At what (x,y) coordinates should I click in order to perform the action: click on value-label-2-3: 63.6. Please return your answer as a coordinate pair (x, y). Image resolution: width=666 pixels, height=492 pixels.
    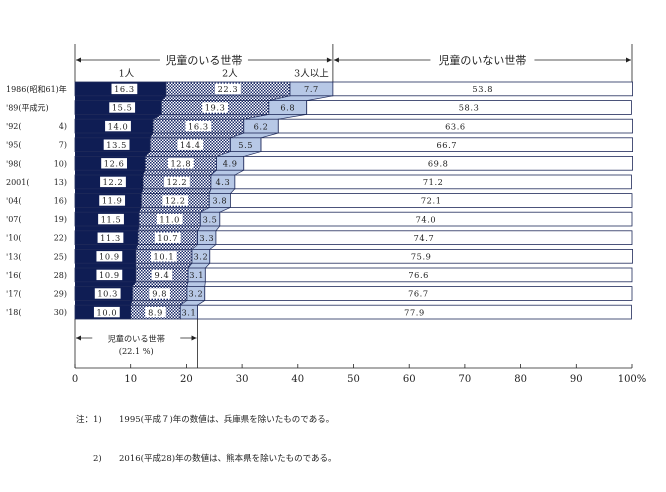
    Looking at the image, I should click on (455, 126).